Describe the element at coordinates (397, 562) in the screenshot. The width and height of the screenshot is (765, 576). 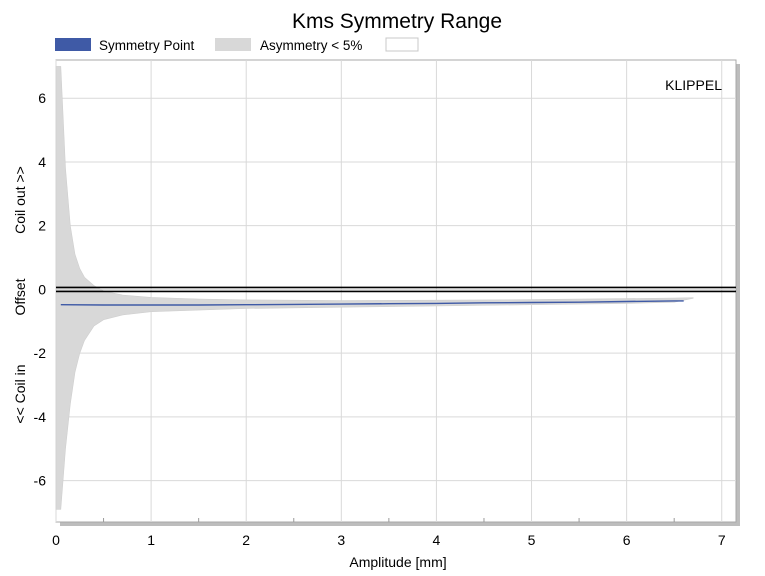
I see `x-axis-label: Amplitude [mm]` at that location.